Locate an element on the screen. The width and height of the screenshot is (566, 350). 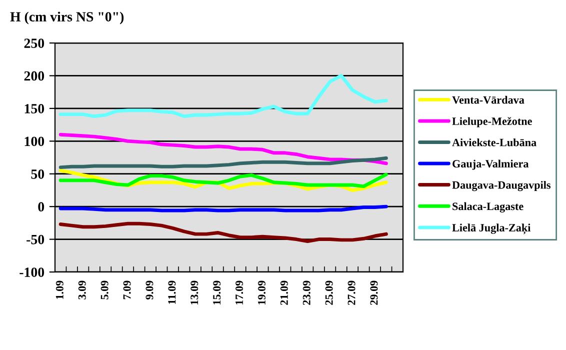
x-tick-label: 5.09 is located at coordinates (104, 290).